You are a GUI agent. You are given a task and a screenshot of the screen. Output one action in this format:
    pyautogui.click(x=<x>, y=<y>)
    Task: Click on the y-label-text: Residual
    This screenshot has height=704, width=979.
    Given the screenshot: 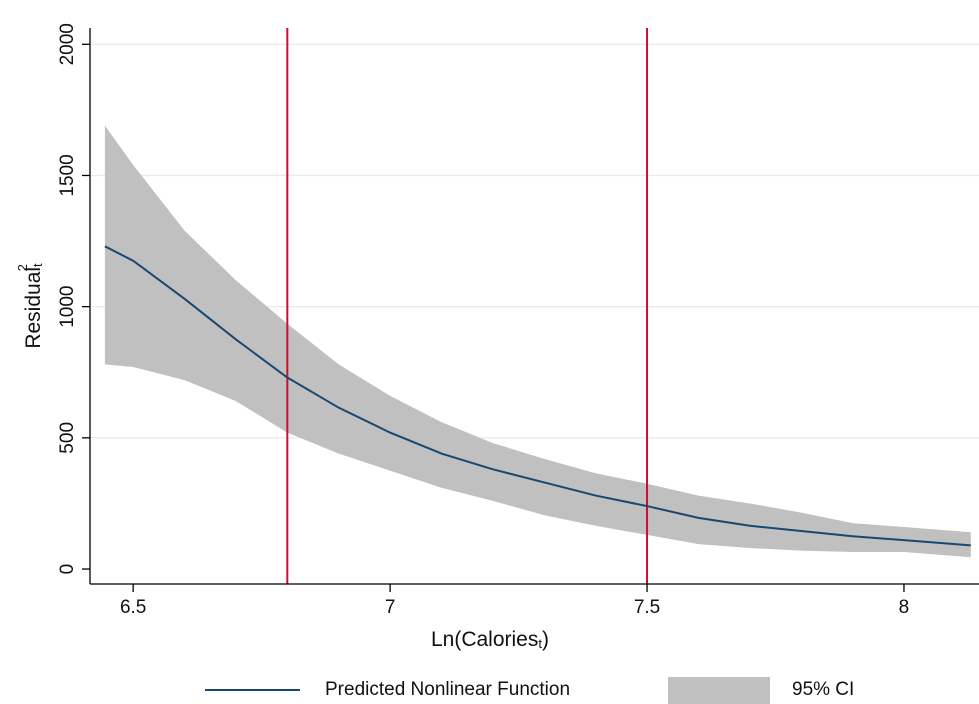 What is the action you would take?
    pyautogui.click(x=33, y=308)
    